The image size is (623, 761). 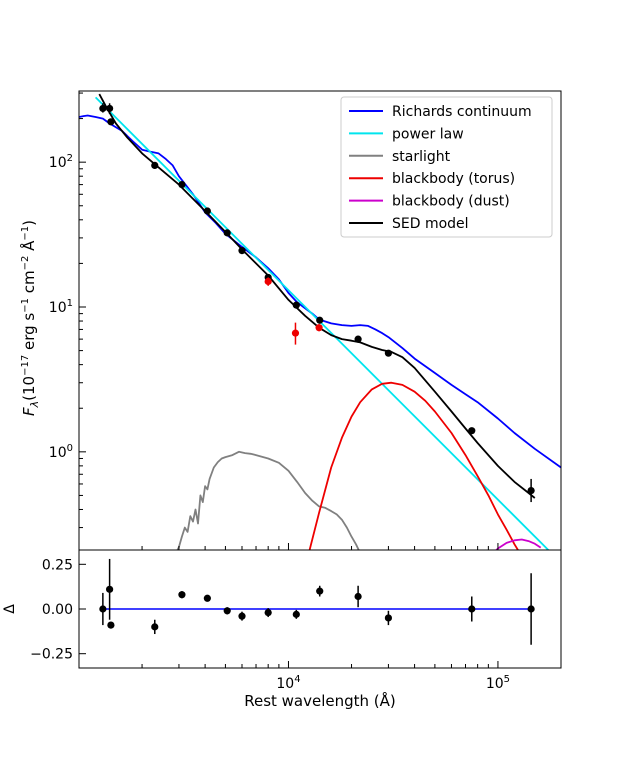 What do you see at coordinates (421, 157) in the screenshot?
I see `legend-label-starlight: starlight` at bounding box center [421, 157].